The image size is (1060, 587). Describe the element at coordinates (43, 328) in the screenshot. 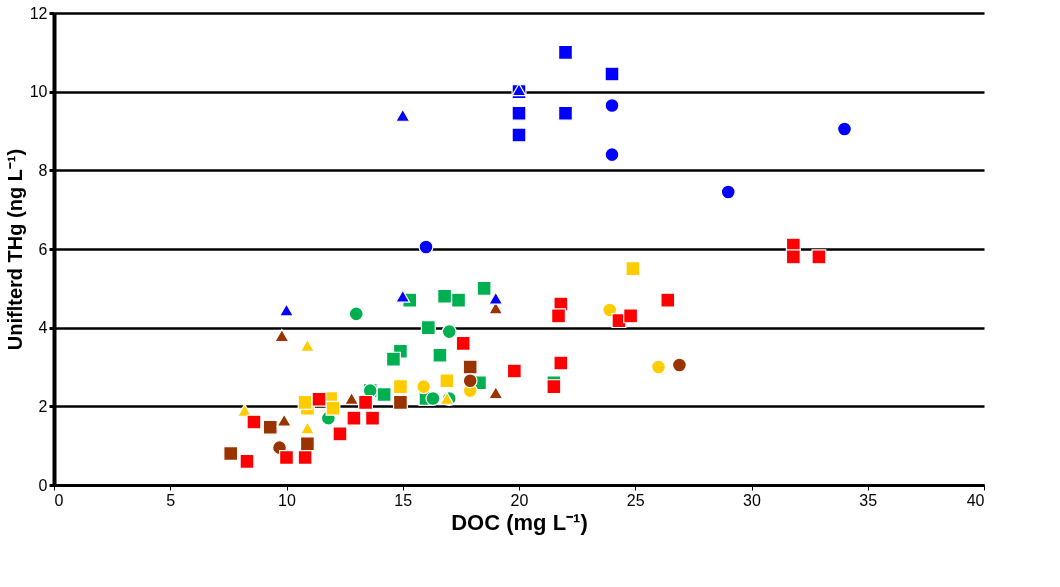

I see `y-tick-label: 4` at that location.